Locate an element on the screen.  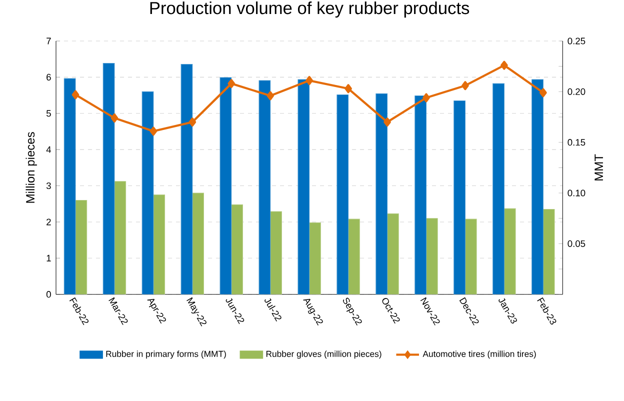
y-tick-label: 7 is located at coordinates (48, 41).